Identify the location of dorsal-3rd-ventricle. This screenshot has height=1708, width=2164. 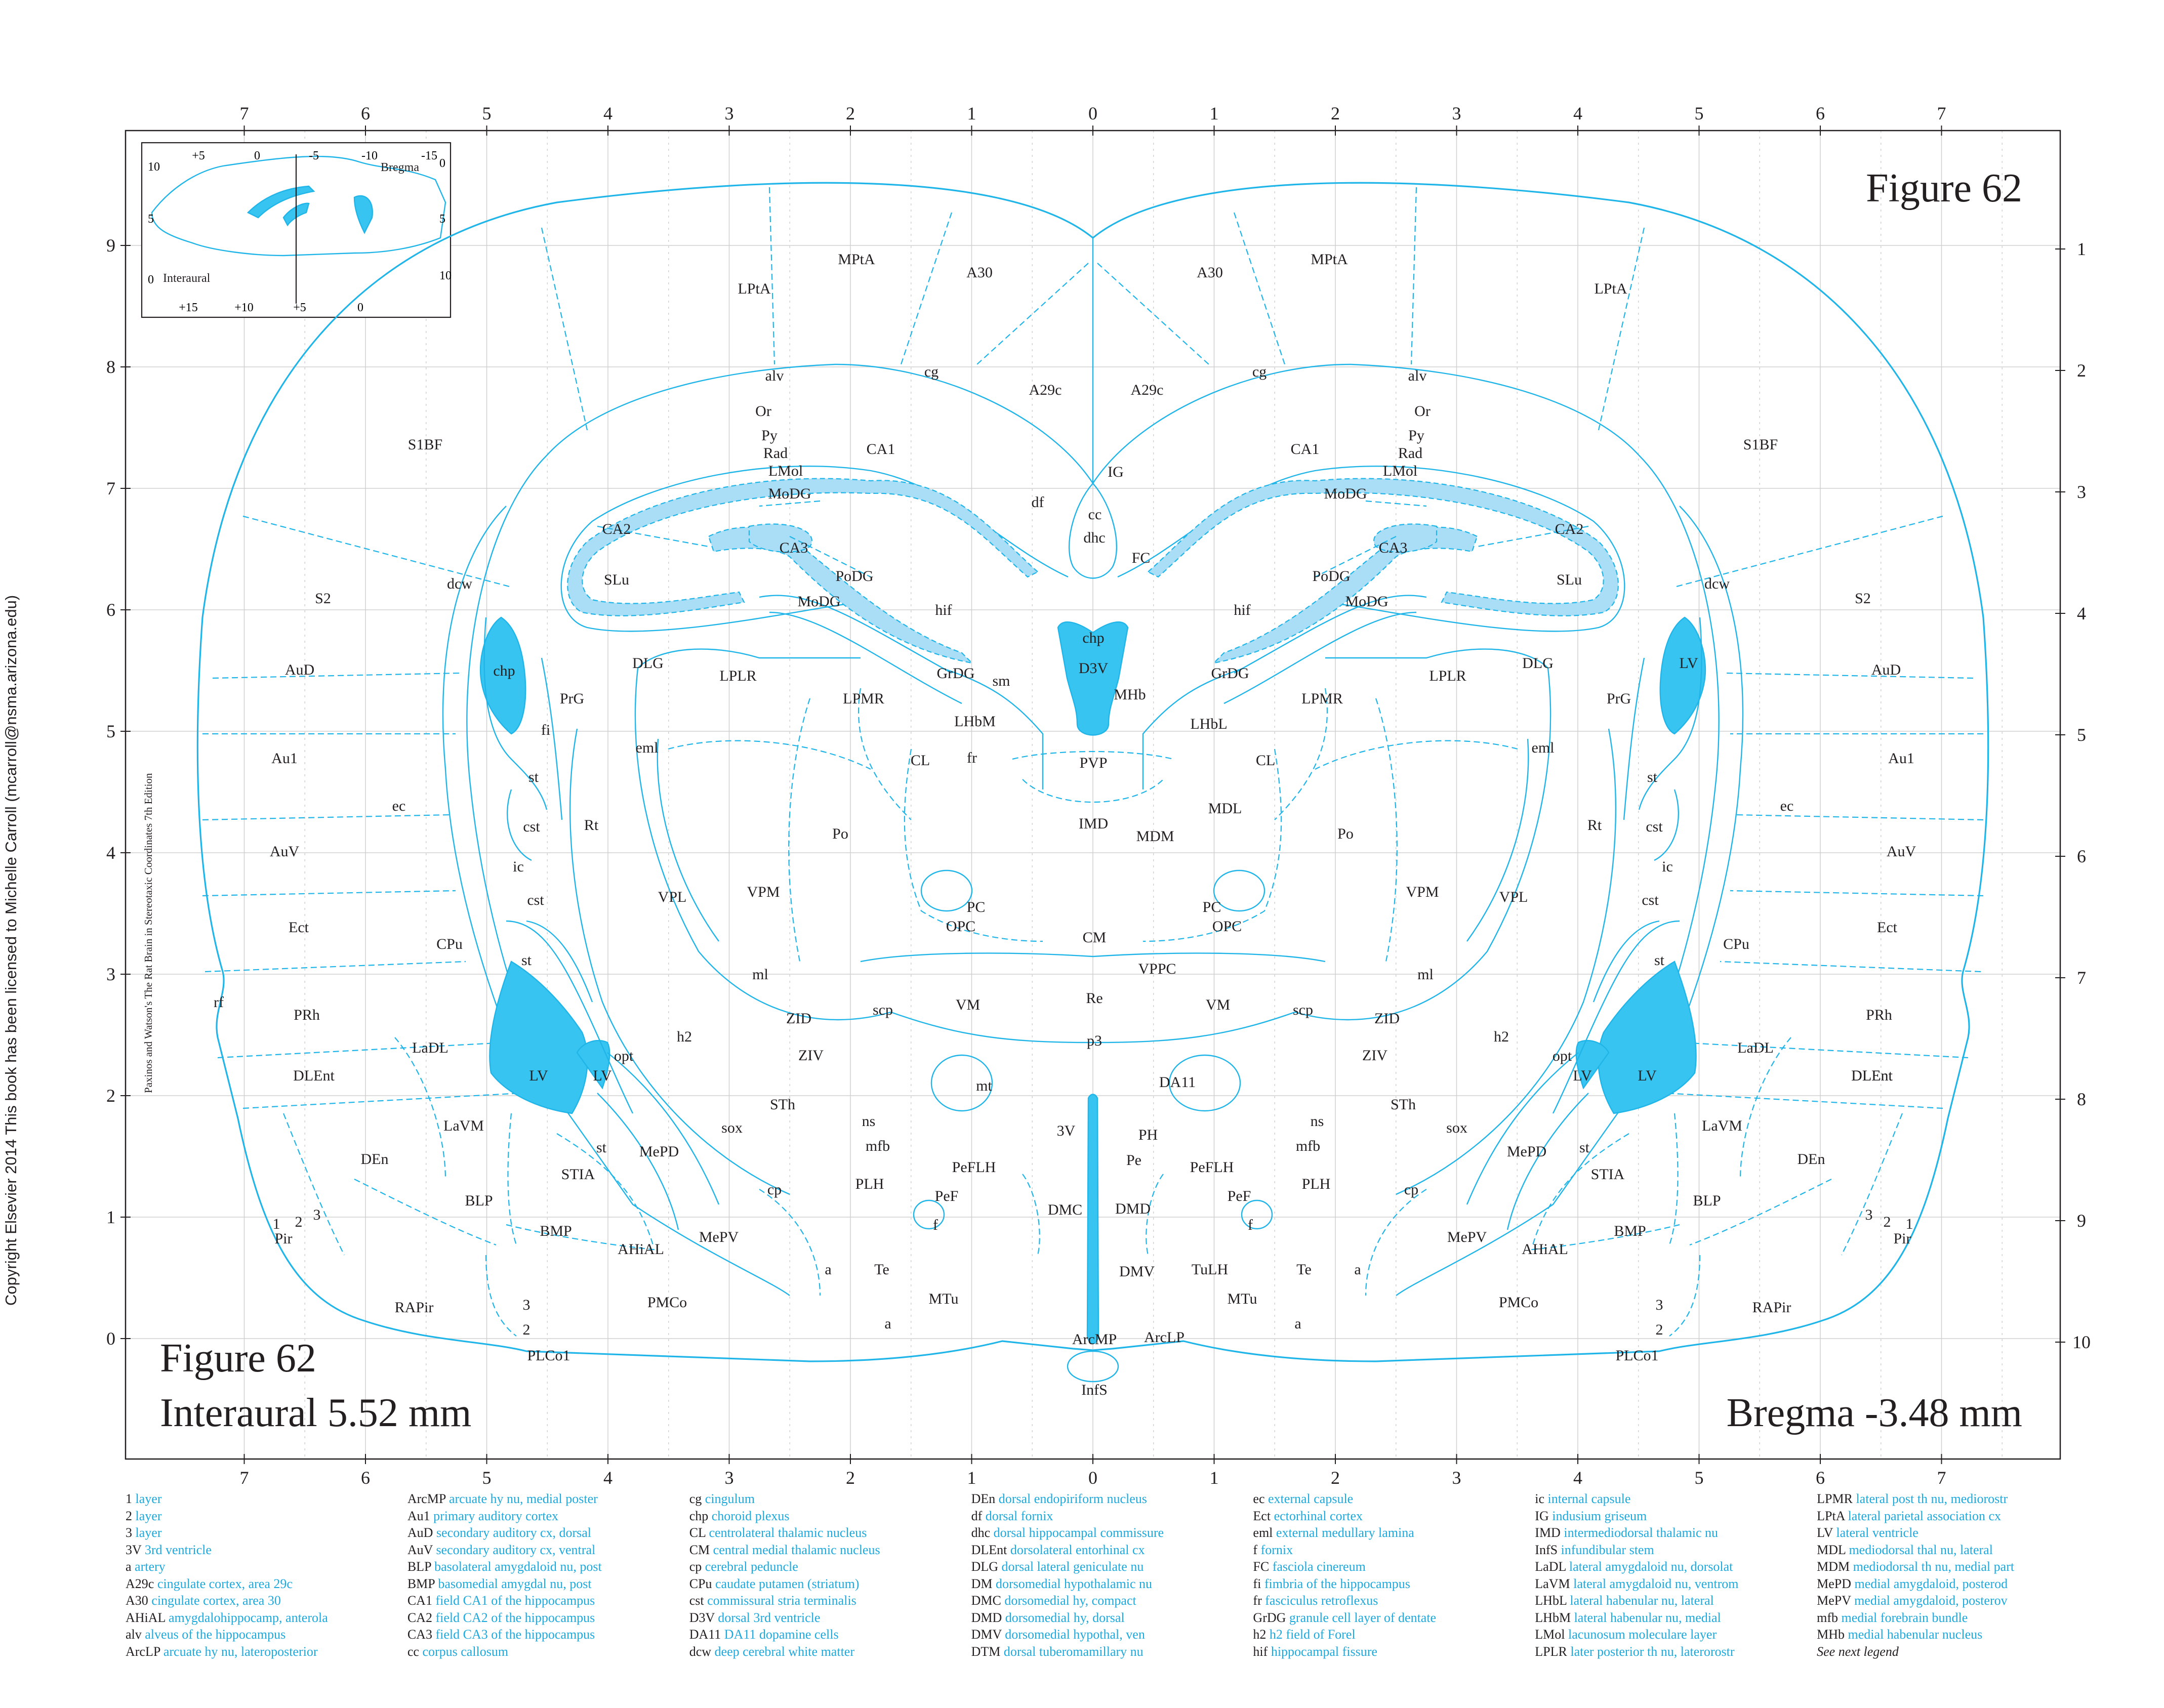
(1093, 678).